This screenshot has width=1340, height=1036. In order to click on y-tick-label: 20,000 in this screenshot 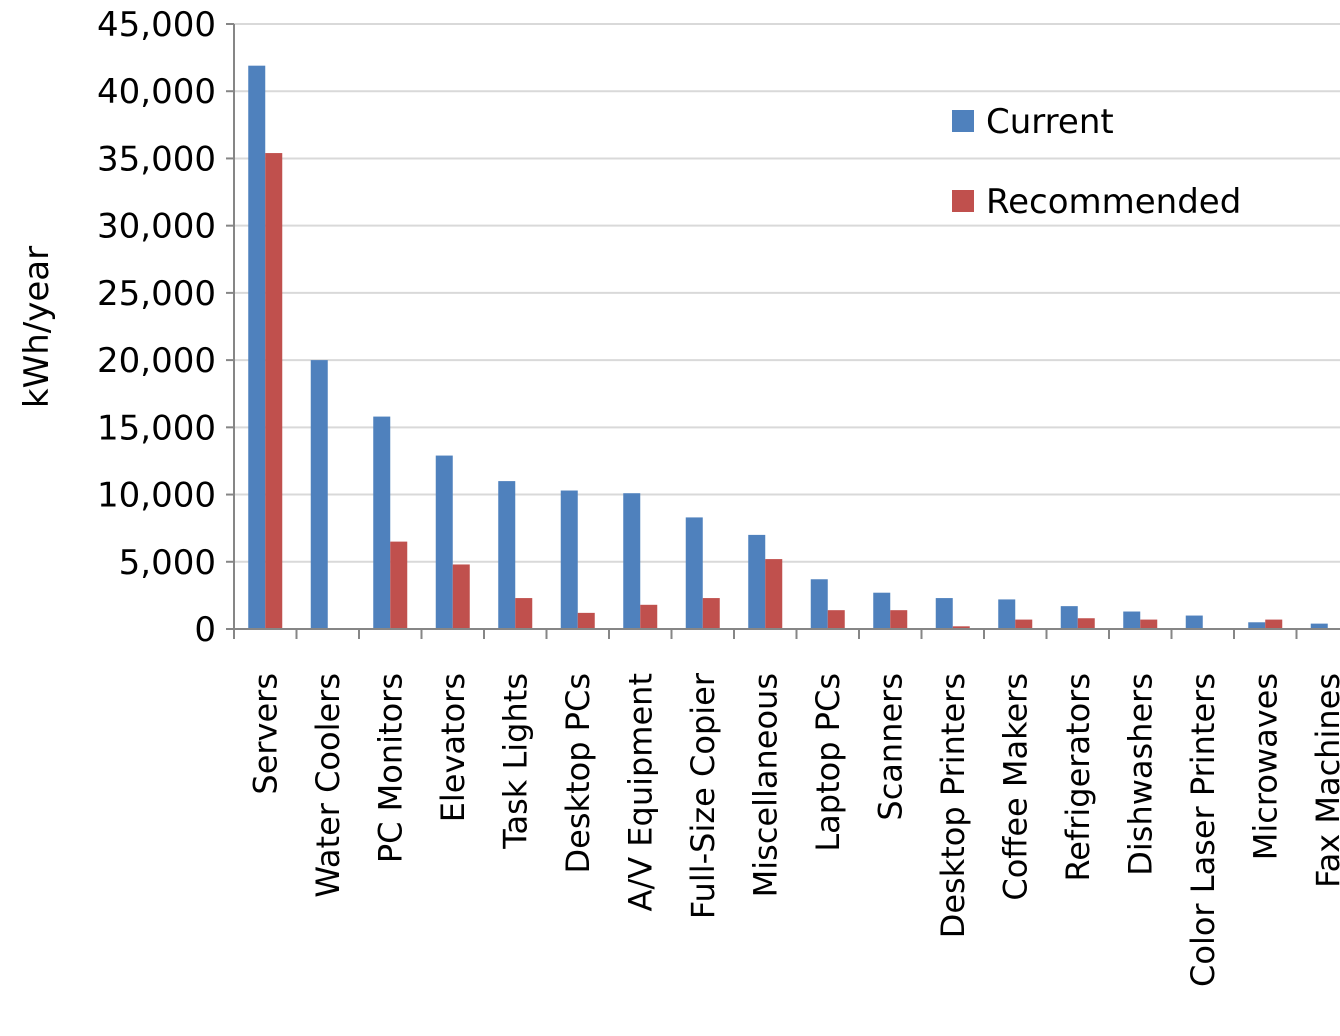, I will do `click(156, 361)`.